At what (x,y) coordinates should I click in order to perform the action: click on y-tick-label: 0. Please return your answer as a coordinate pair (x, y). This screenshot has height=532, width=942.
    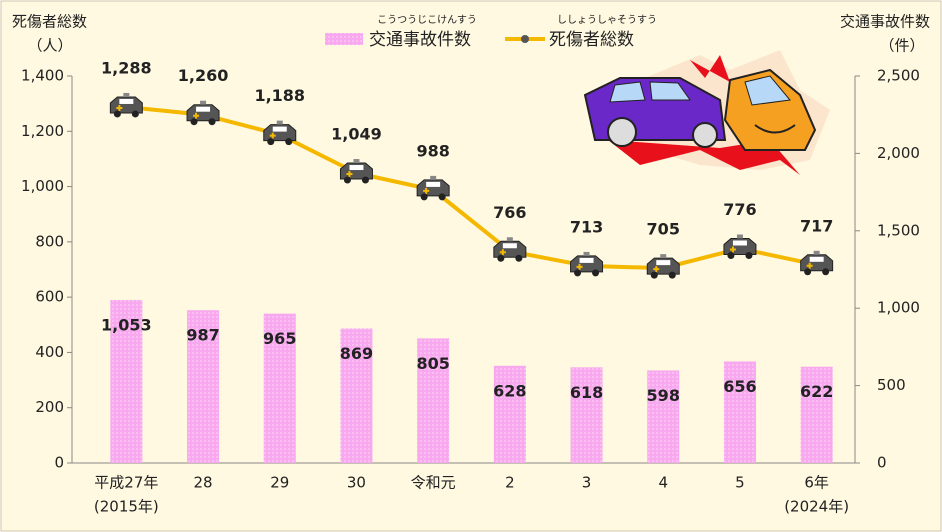
    Looking at the image, I should click on (59, 463).